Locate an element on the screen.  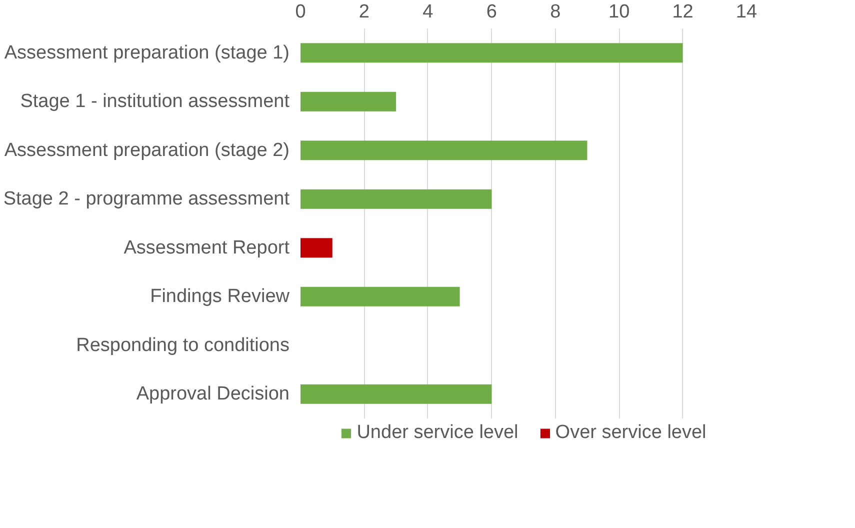
y-tick-label: Approval Decision is located at coordinates (213, 394).